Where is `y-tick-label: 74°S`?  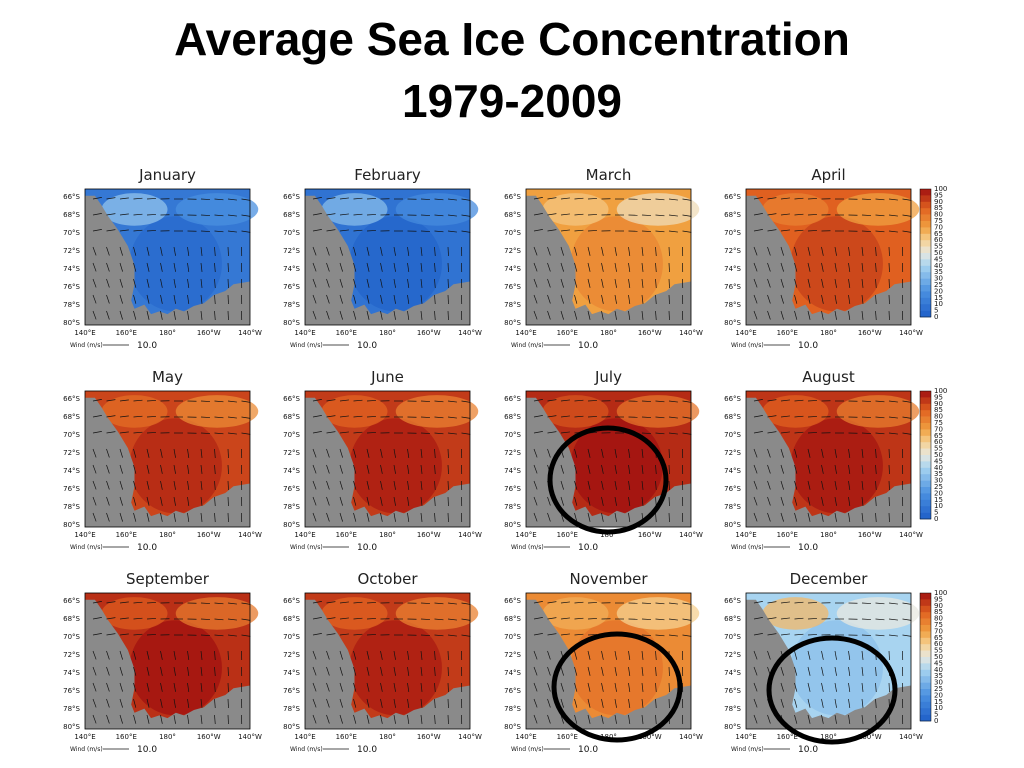 y-tick-label: 74°S is located at coordinates (291, 269).